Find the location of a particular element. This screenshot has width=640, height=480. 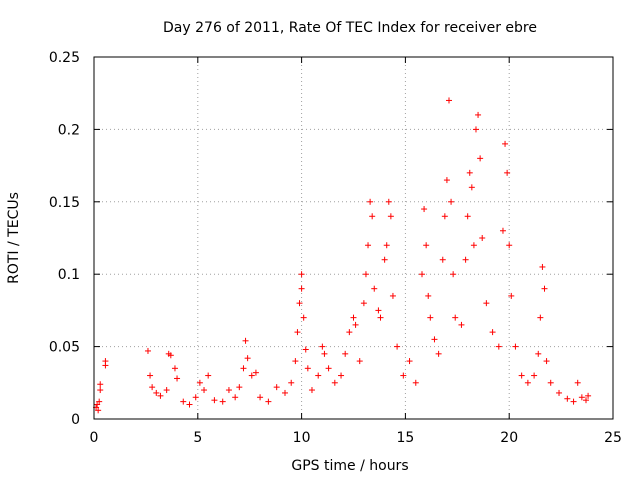

x-axis-title: GPS time / hours is located at coordinates (349, 466).